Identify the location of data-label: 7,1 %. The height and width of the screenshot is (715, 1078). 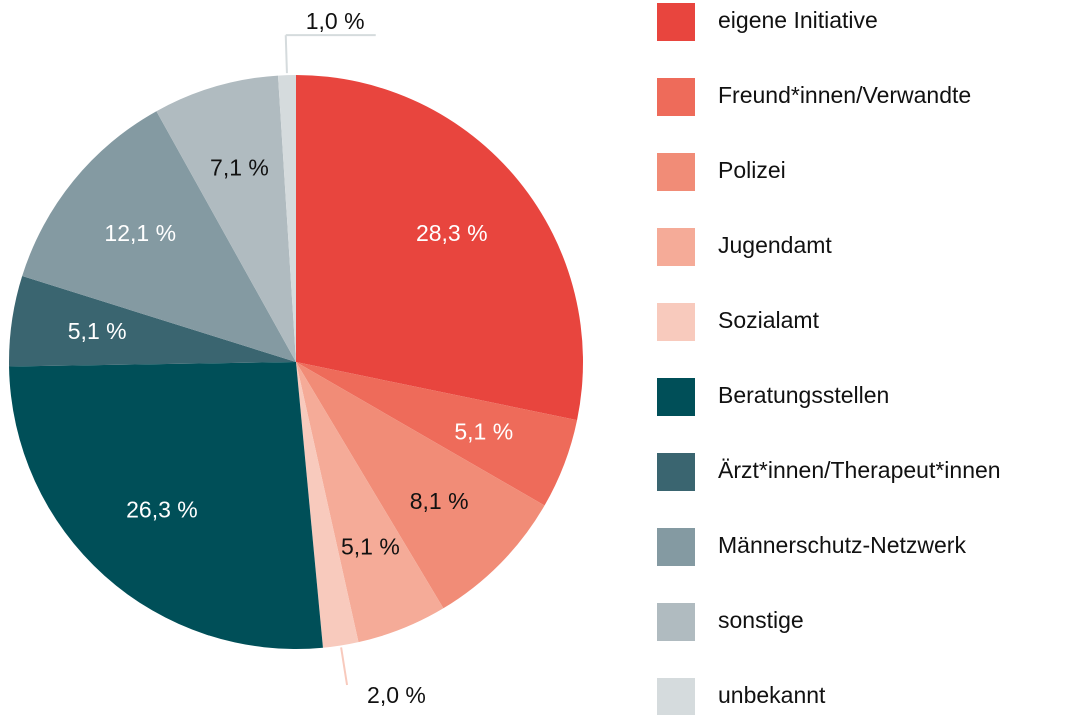
(239, 167).